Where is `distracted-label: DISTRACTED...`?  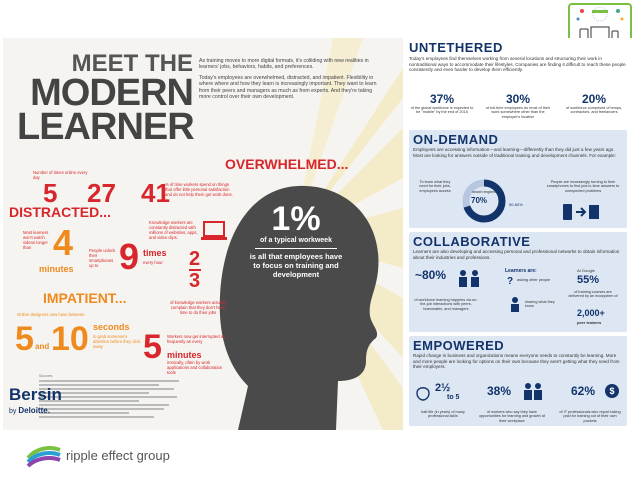 distracted-label: DISTRACTED... is located at coordinates (60, 212).